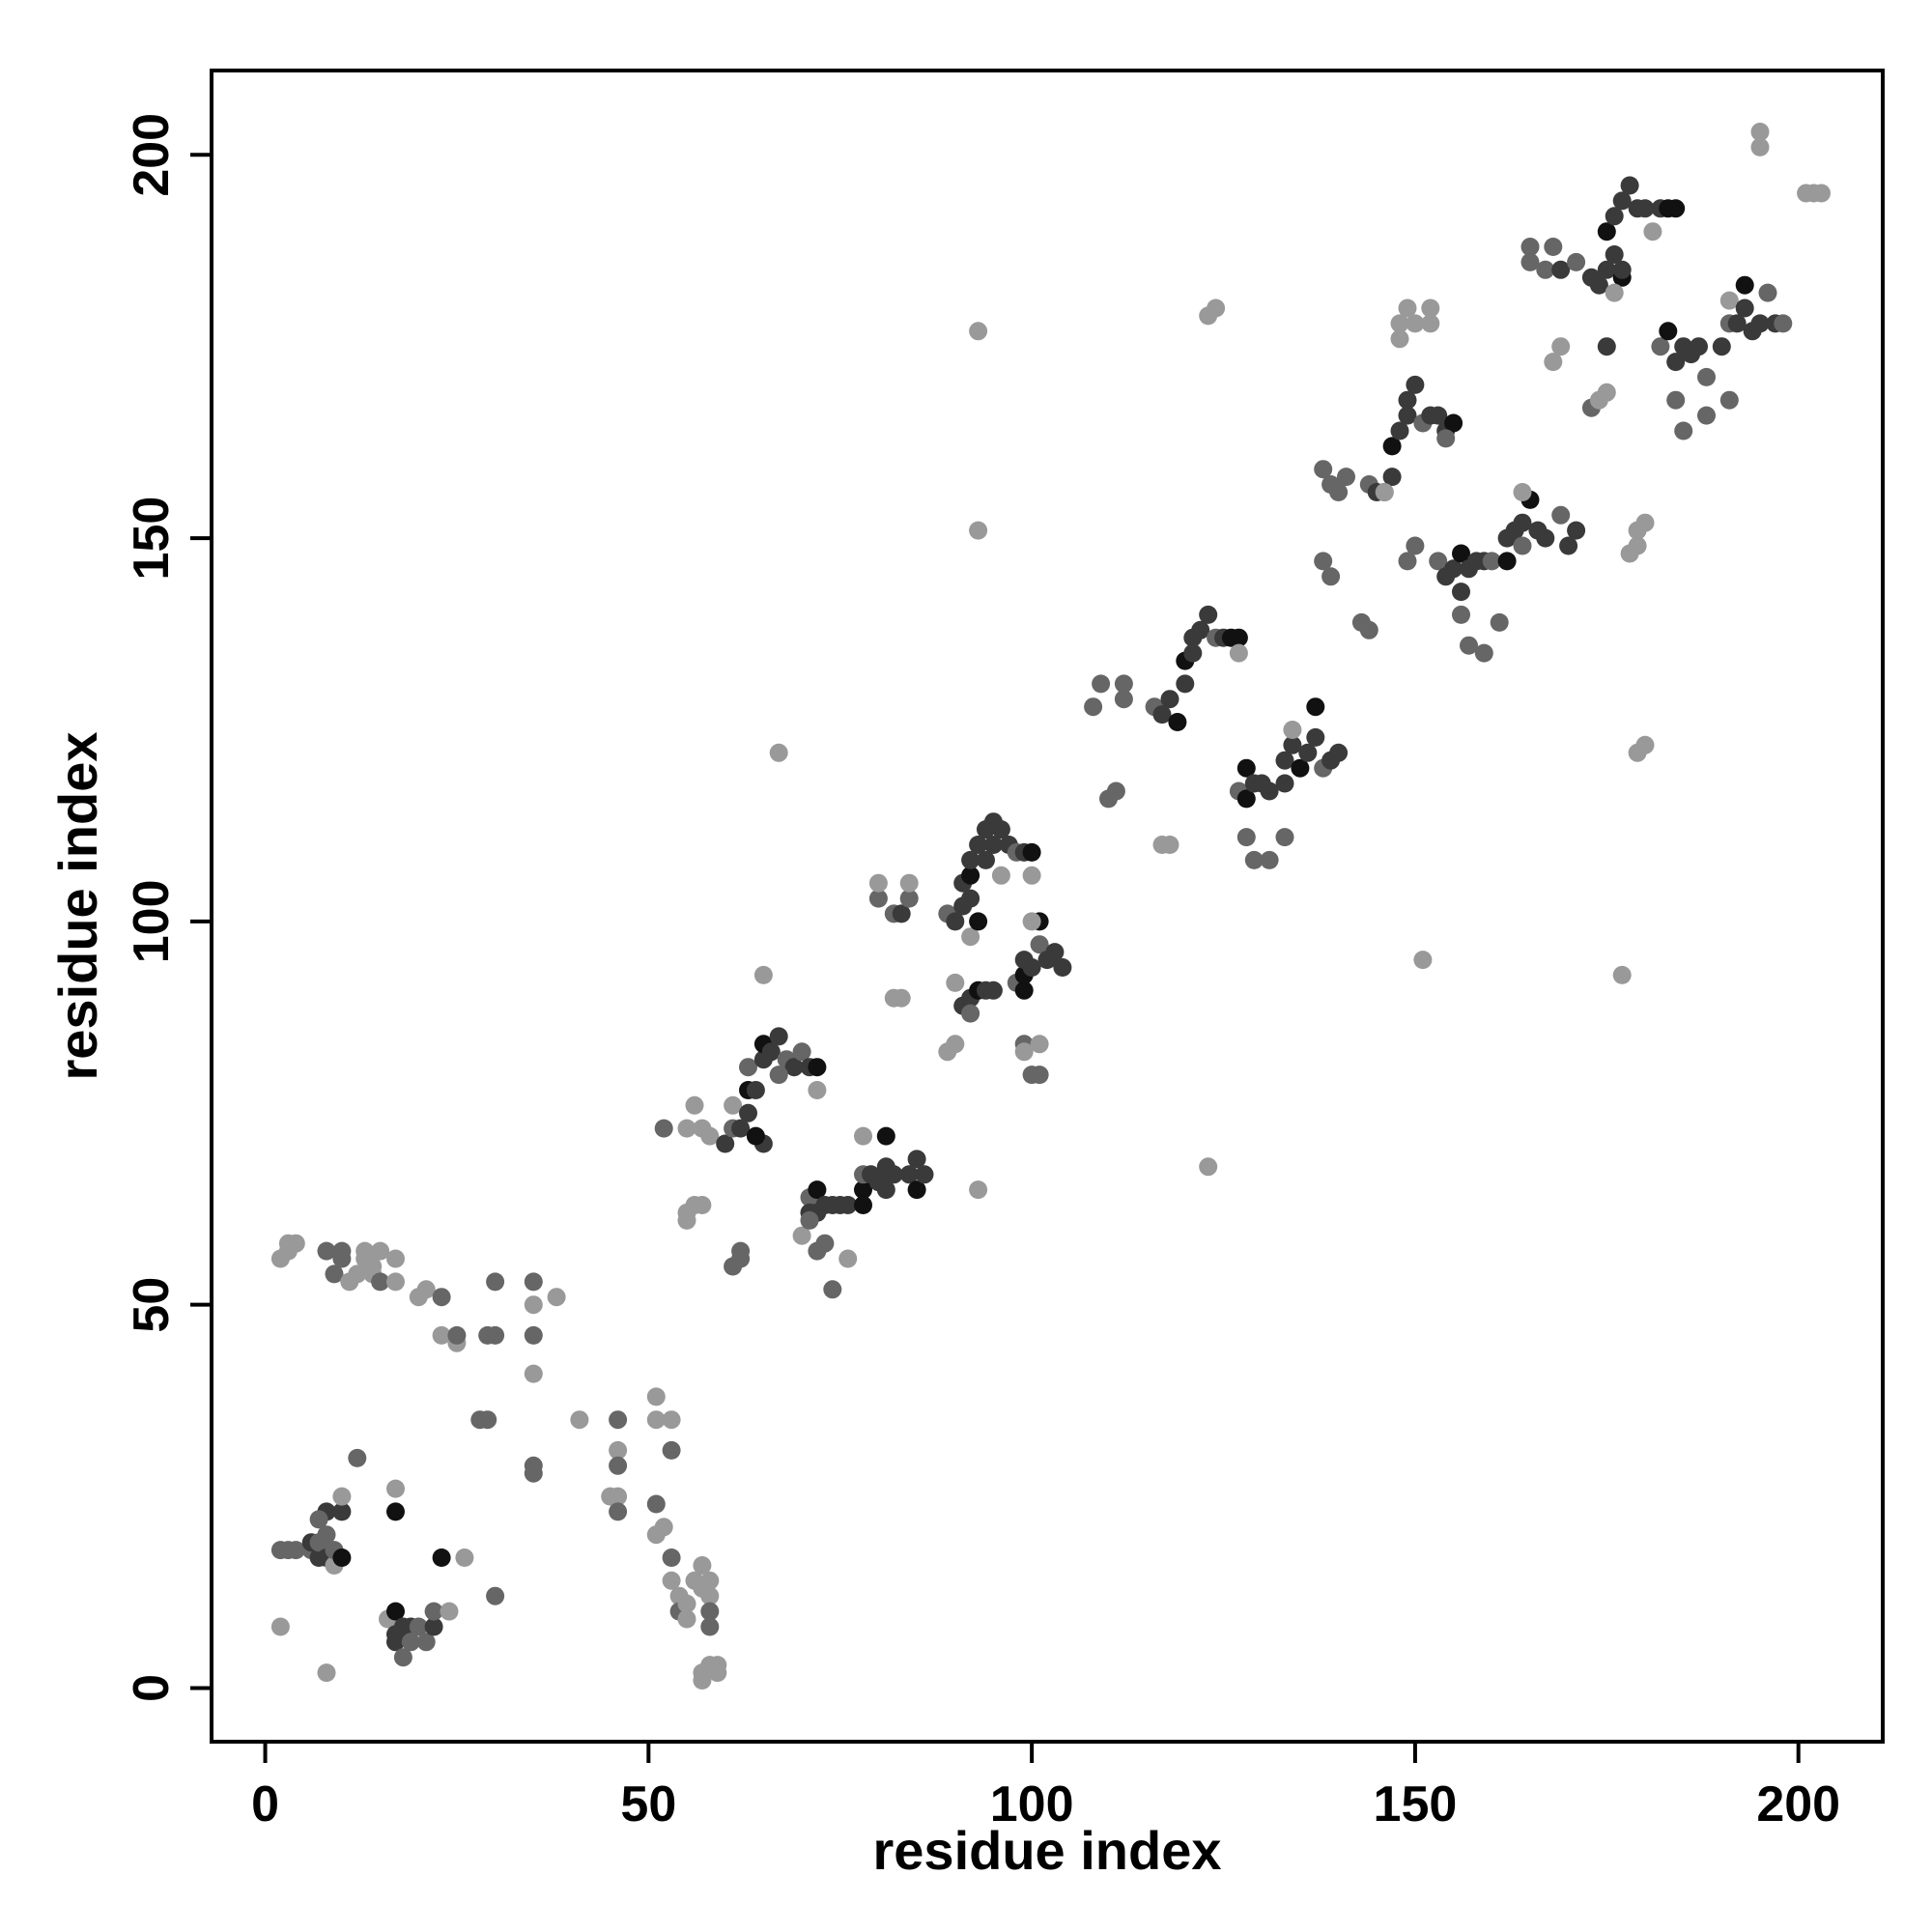 The height and width of the screenshot is (1932, 1932). I want to click on x-tick-label: 50, so click(648, 1804).